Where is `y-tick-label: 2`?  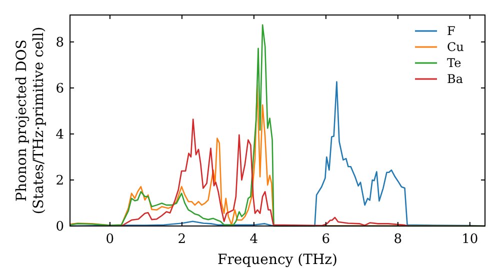
y-tick-label: 2 is located at coordinates (60, 181).